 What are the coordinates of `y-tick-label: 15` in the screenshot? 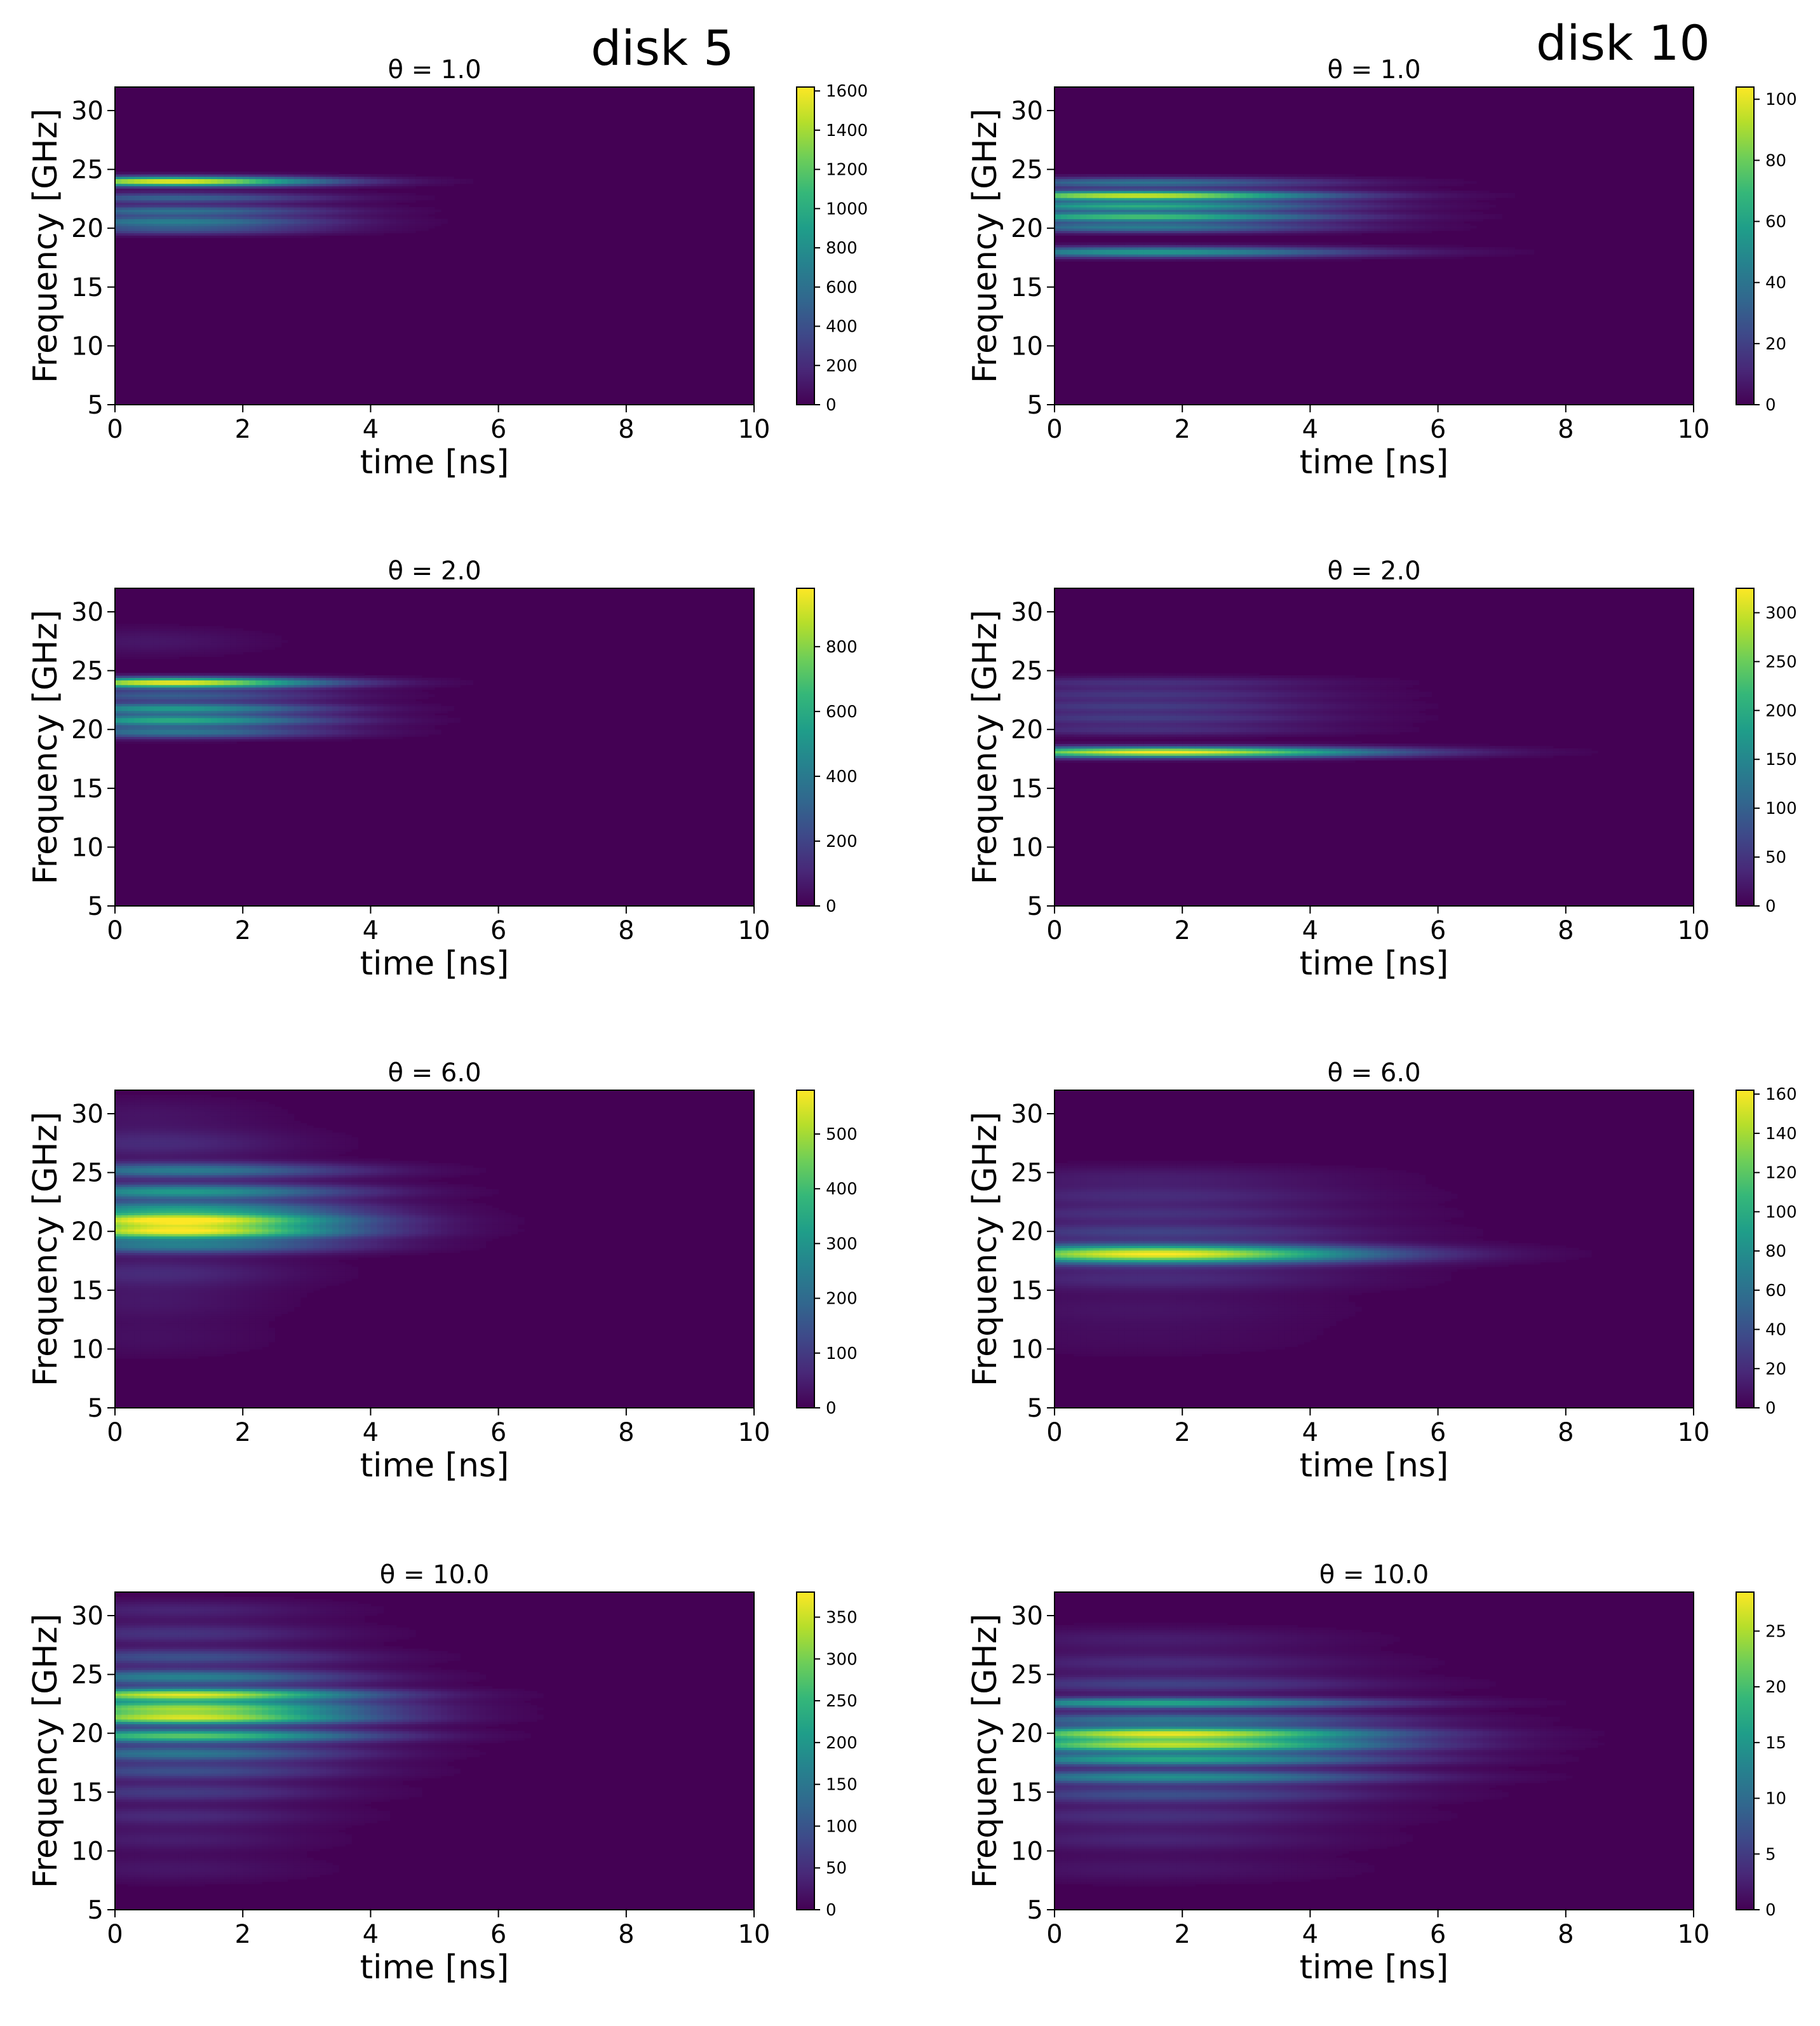 It's located at (87, 287).